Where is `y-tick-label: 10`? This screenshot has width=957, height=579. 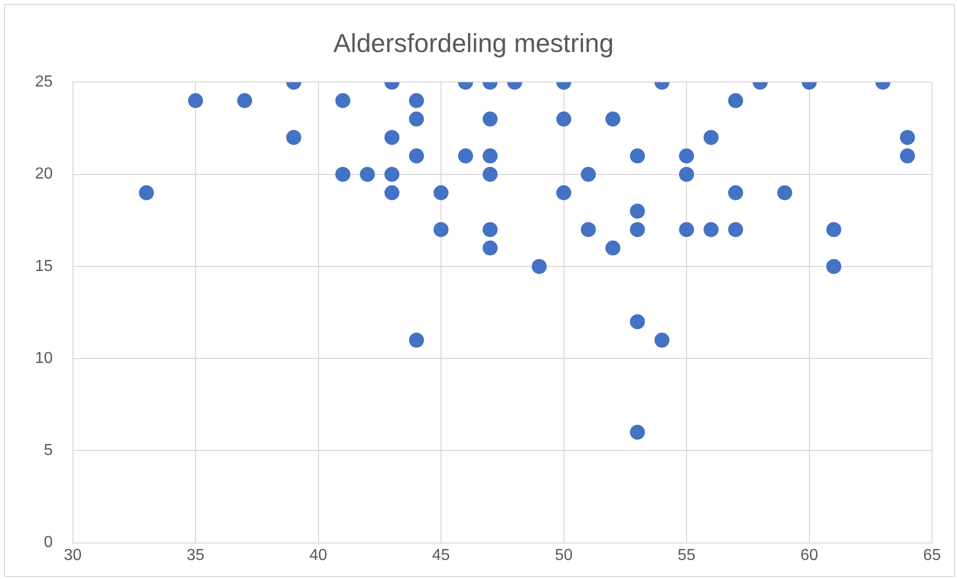
y-tick-label: 10 is located at coordinates (44, 358).